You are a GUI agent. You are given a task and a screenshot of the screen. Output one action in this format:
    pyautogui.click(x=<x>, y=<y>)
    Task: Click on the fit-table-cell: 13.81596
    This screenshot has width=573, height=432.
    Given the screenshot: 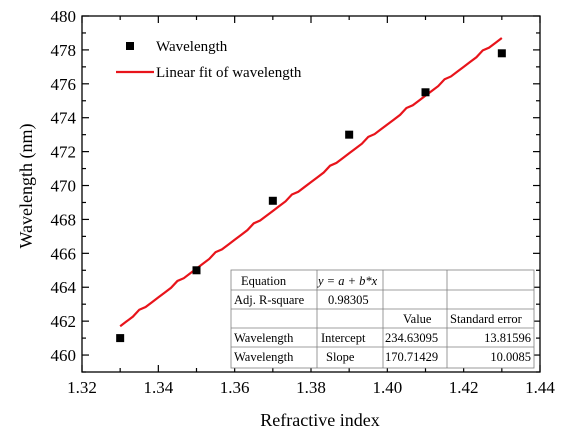 What is the action you would take?
    pyautogui.click(x=507, y=338)
    